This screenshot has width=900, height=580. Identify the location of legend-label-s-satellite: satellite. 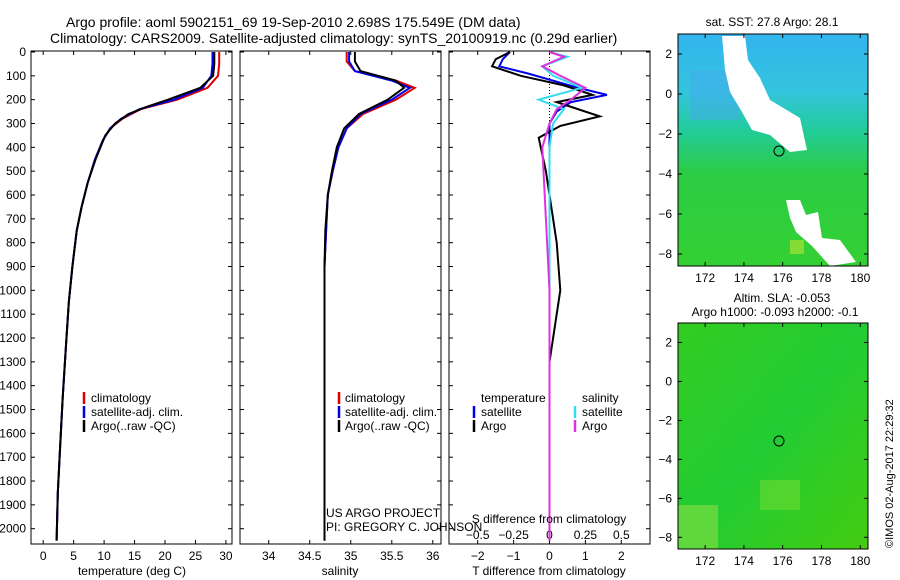
(602, 412).